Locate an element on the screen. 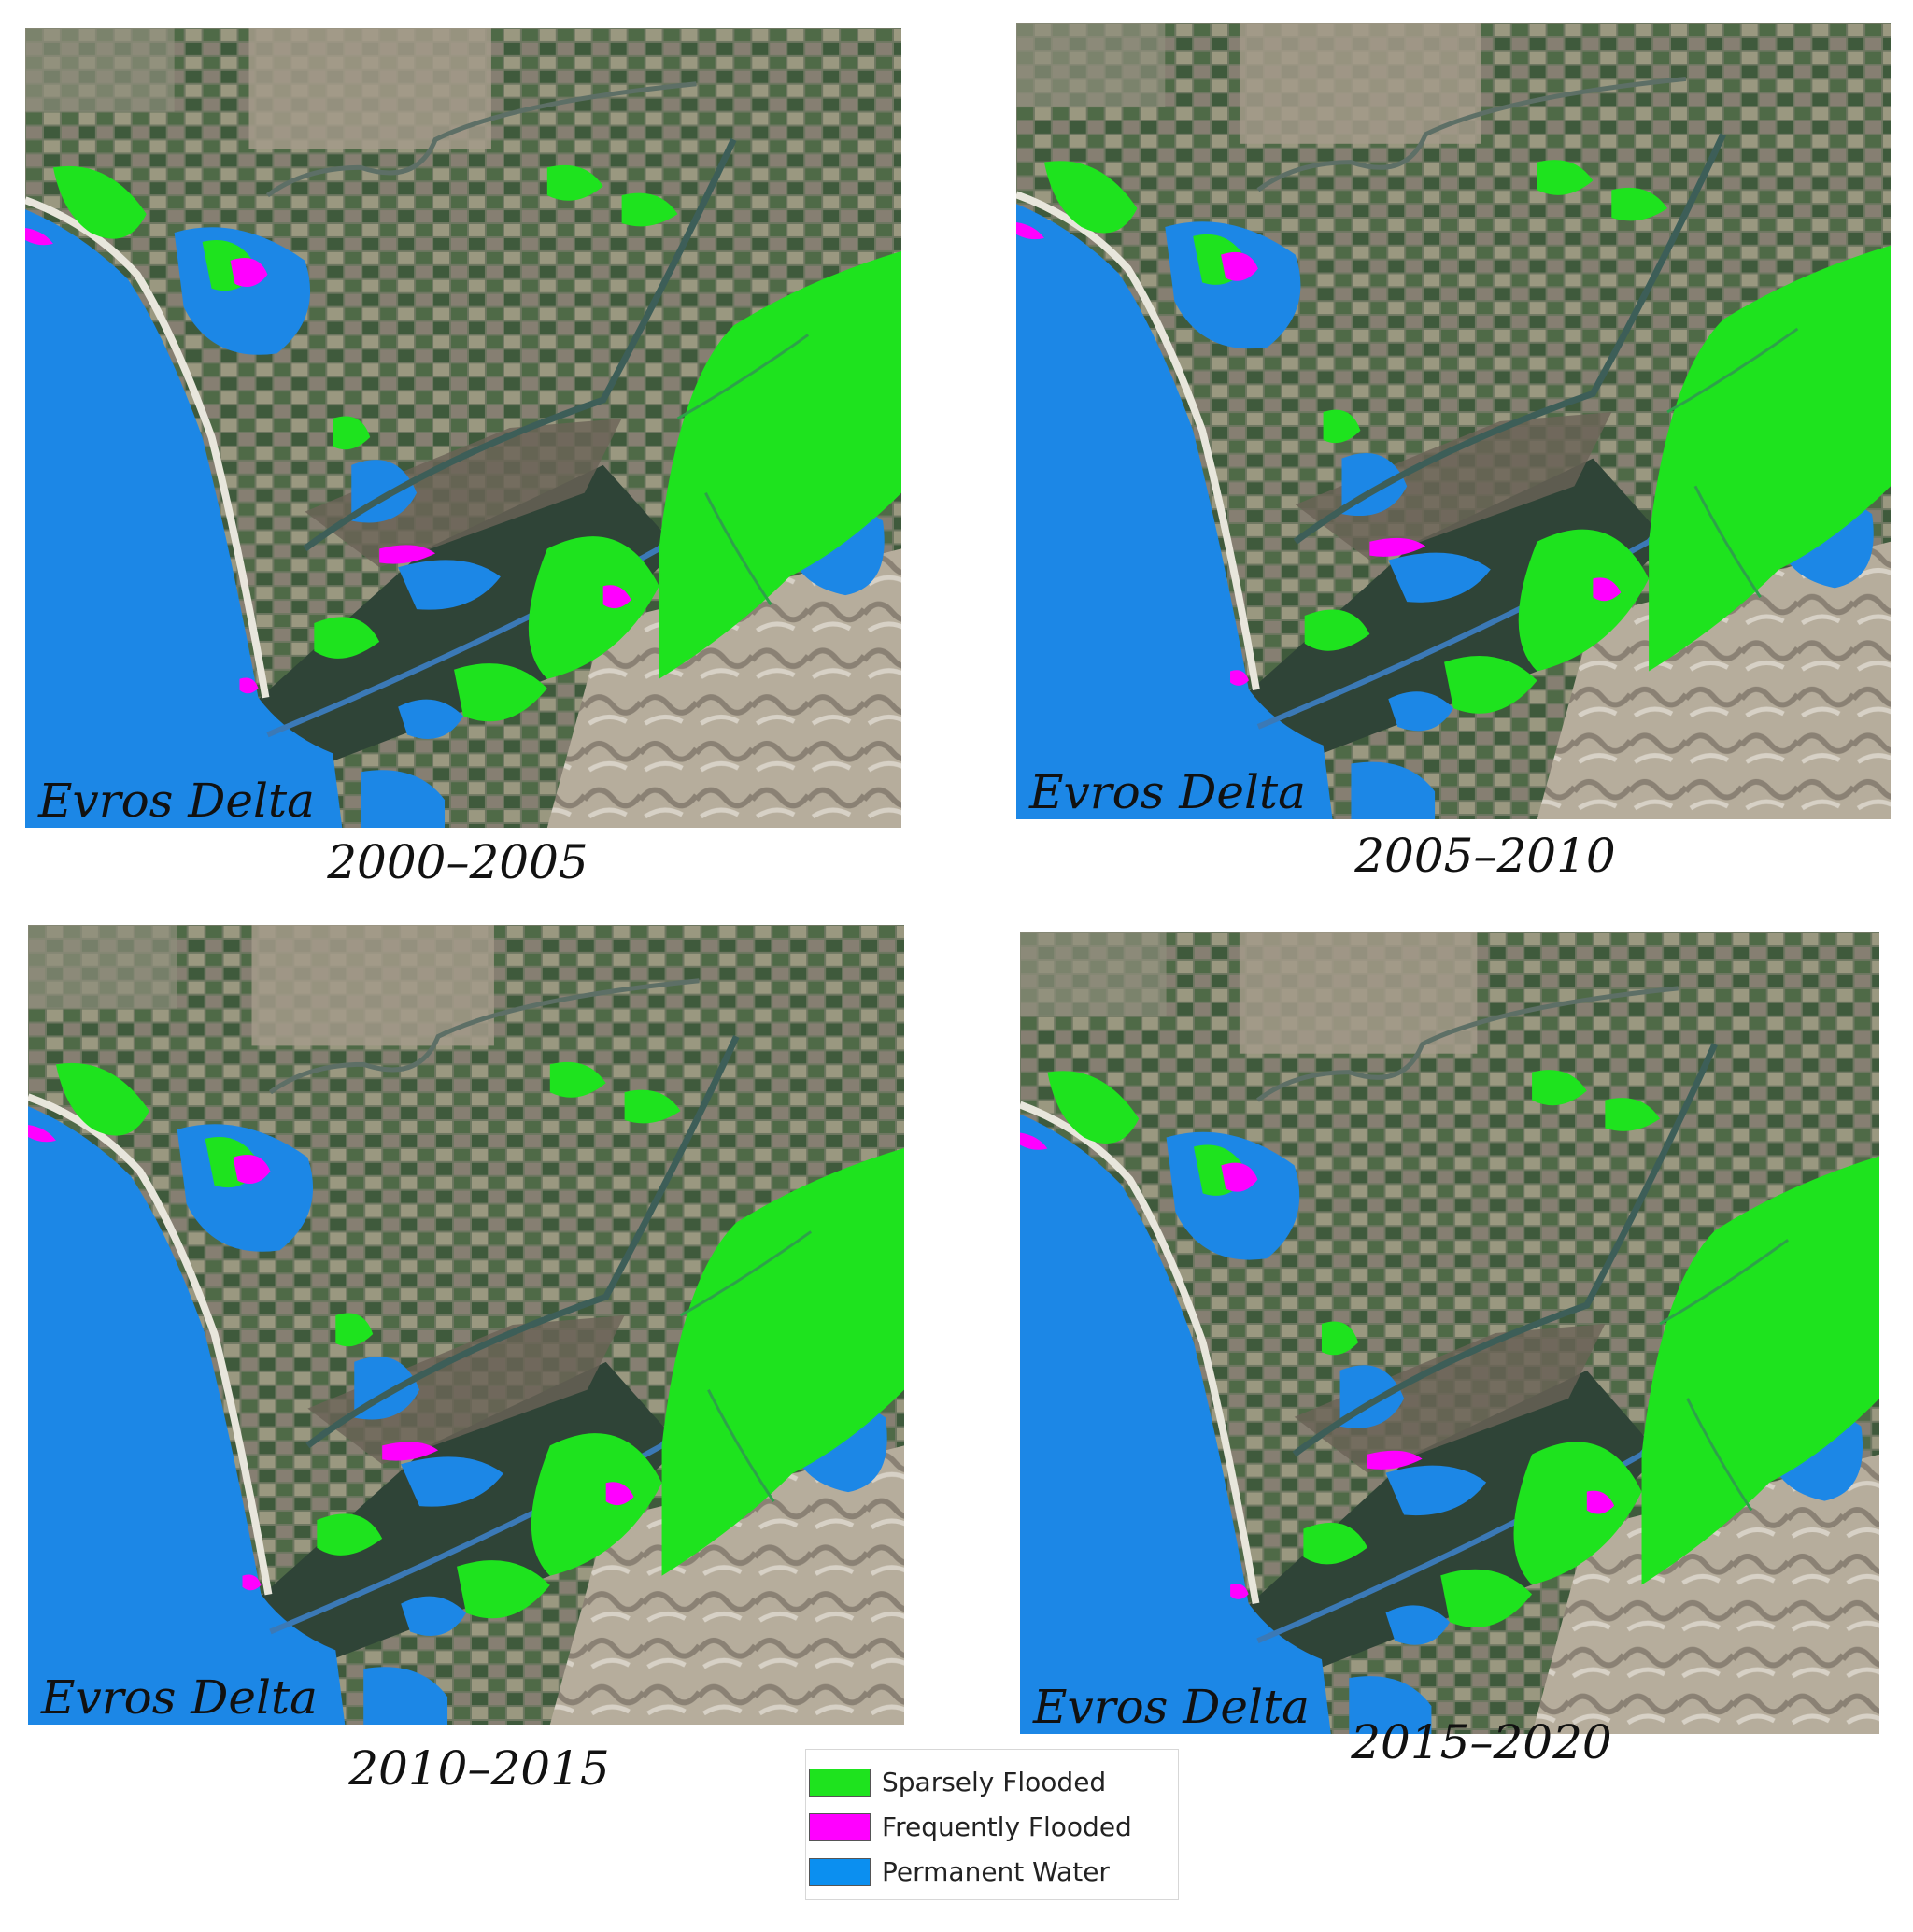 The image size is (1913, 1932). legend-item-frequently-flooded: Frequently Flooded is located at coordinates (992, 1828).